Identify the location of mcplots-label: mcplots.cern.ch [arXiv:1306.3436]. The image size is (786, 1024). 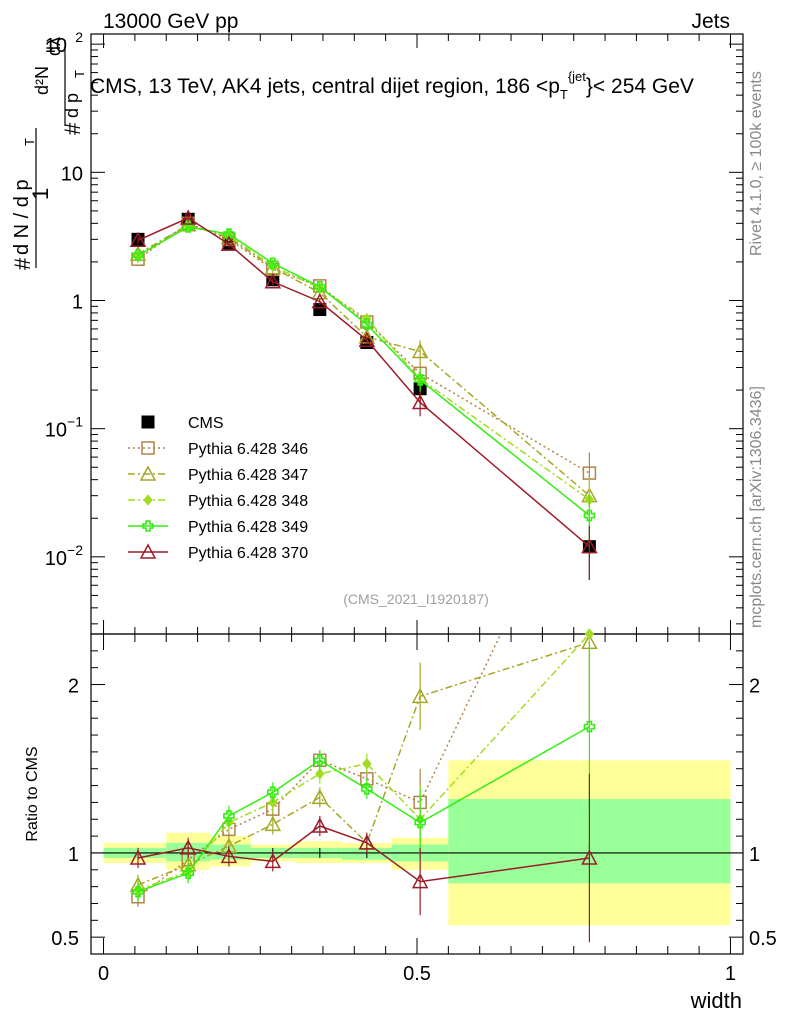
(756, 507).